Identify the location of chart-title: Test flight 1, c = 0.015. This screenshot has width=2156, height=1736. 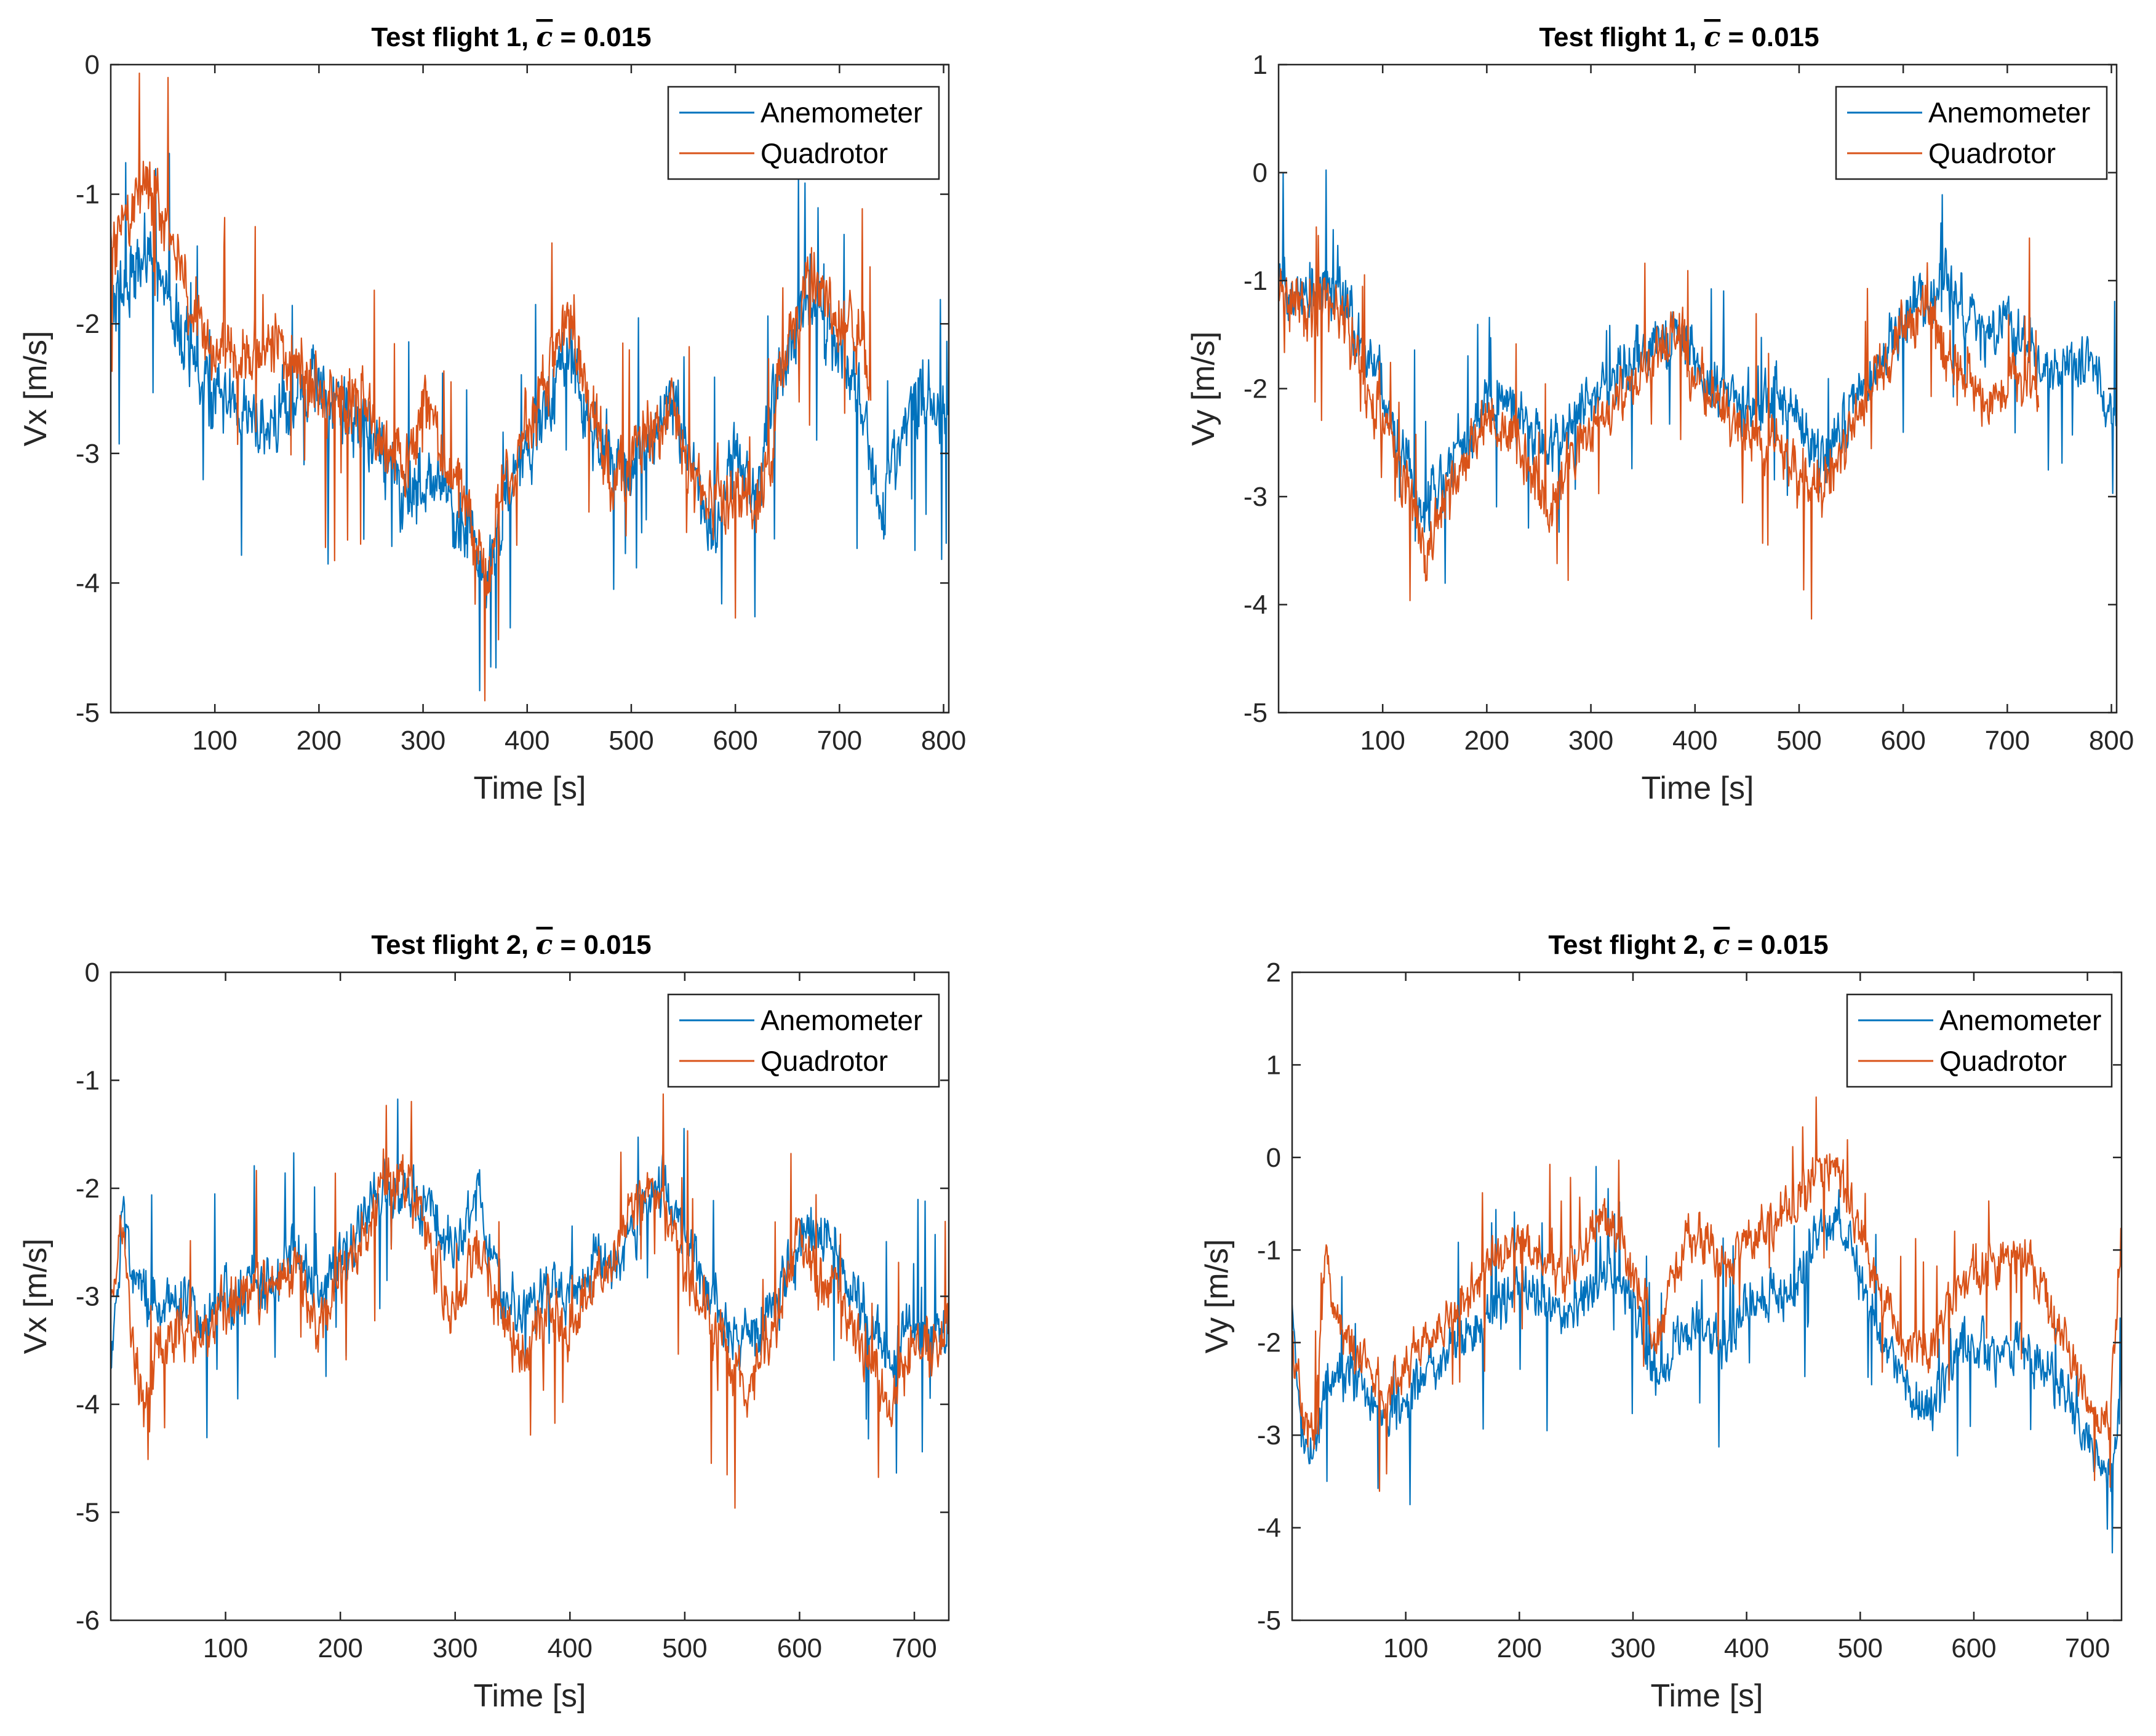
(511, 37).